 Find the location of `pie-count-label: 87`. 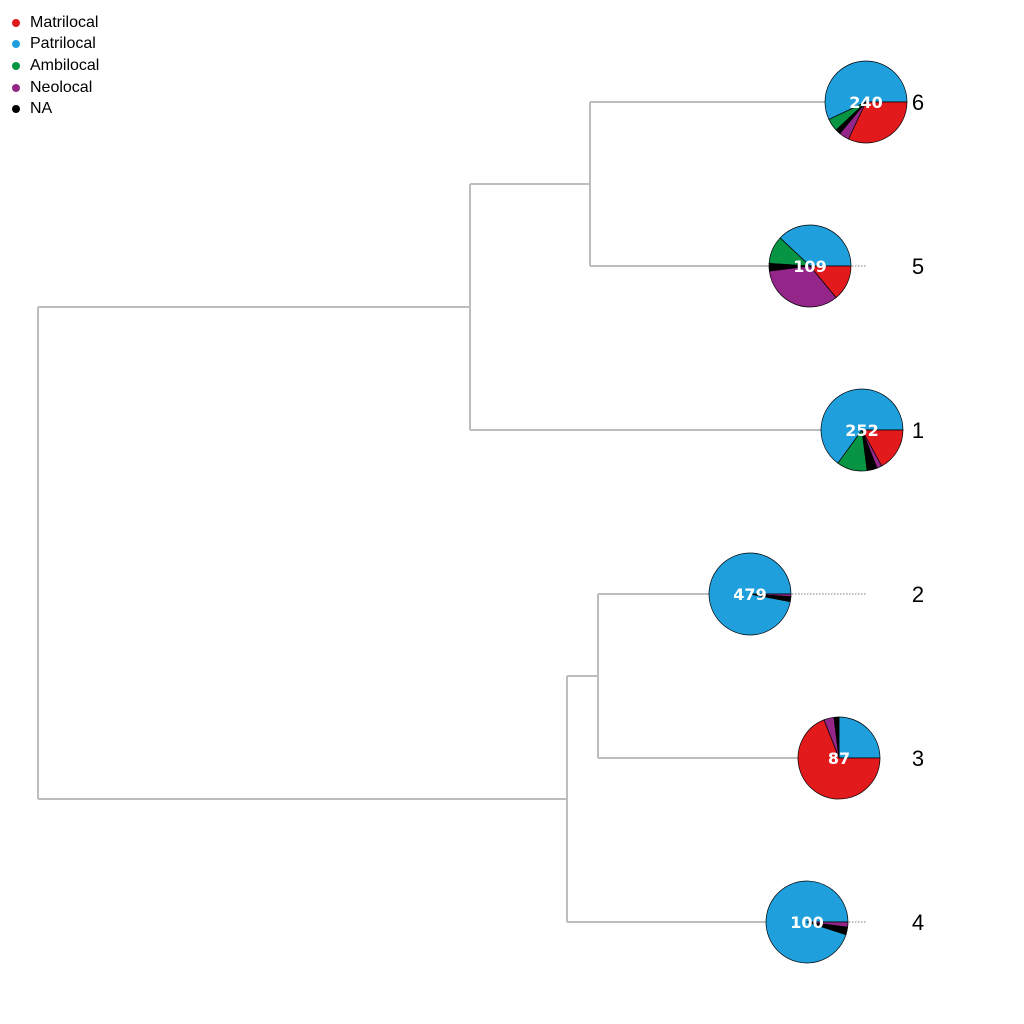

pie-count-label: 87 is located at coordinates (839, 758).